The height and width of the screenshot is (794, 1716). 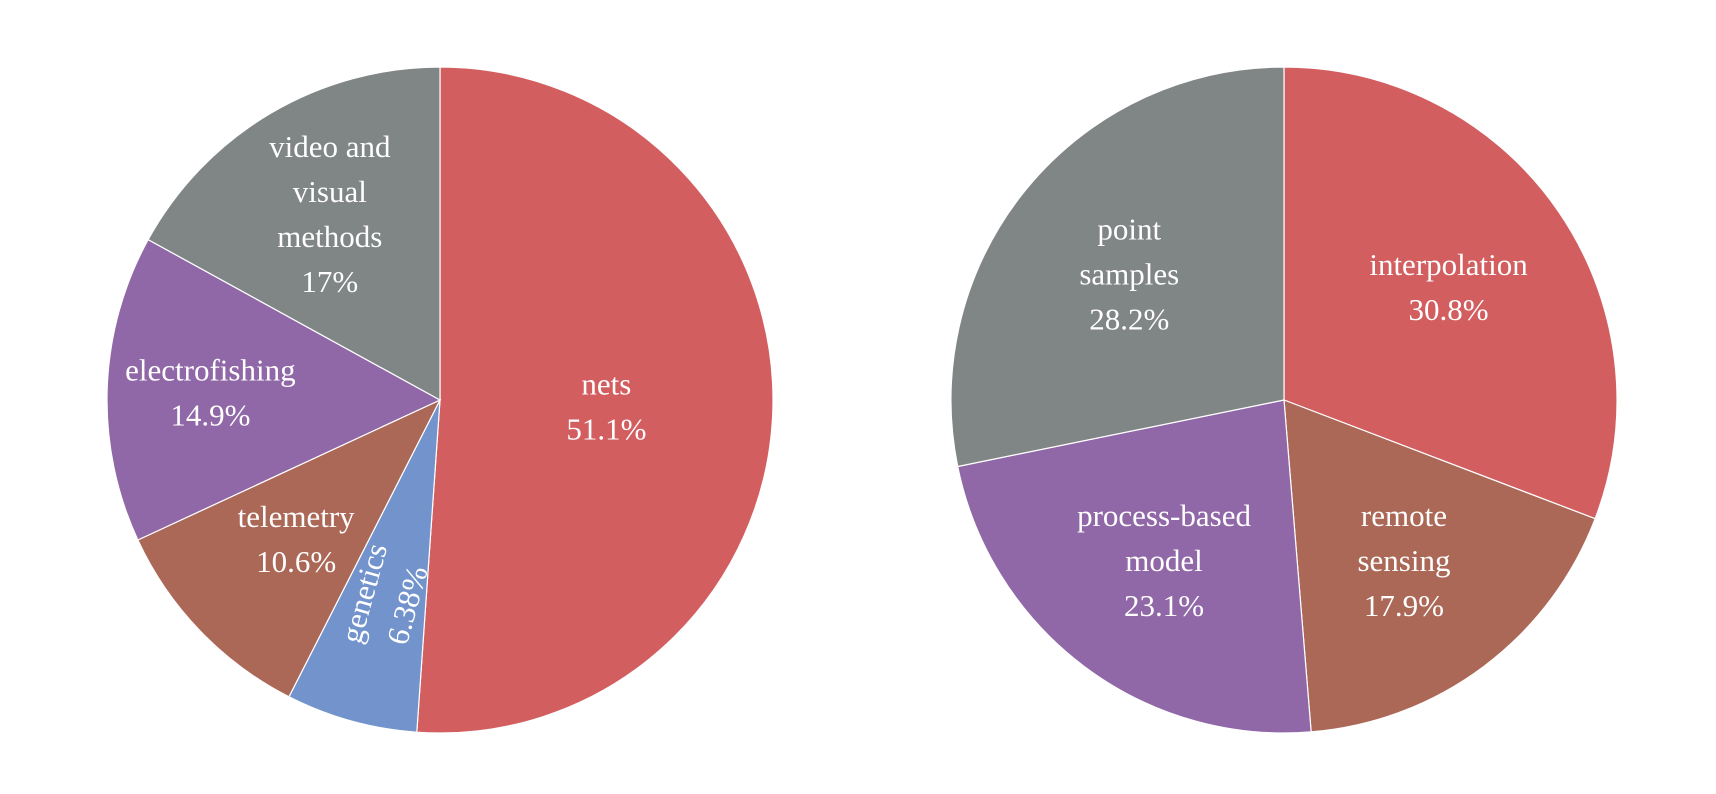 I want to click on slice-name-label: video and, so click(x=330, y=146).